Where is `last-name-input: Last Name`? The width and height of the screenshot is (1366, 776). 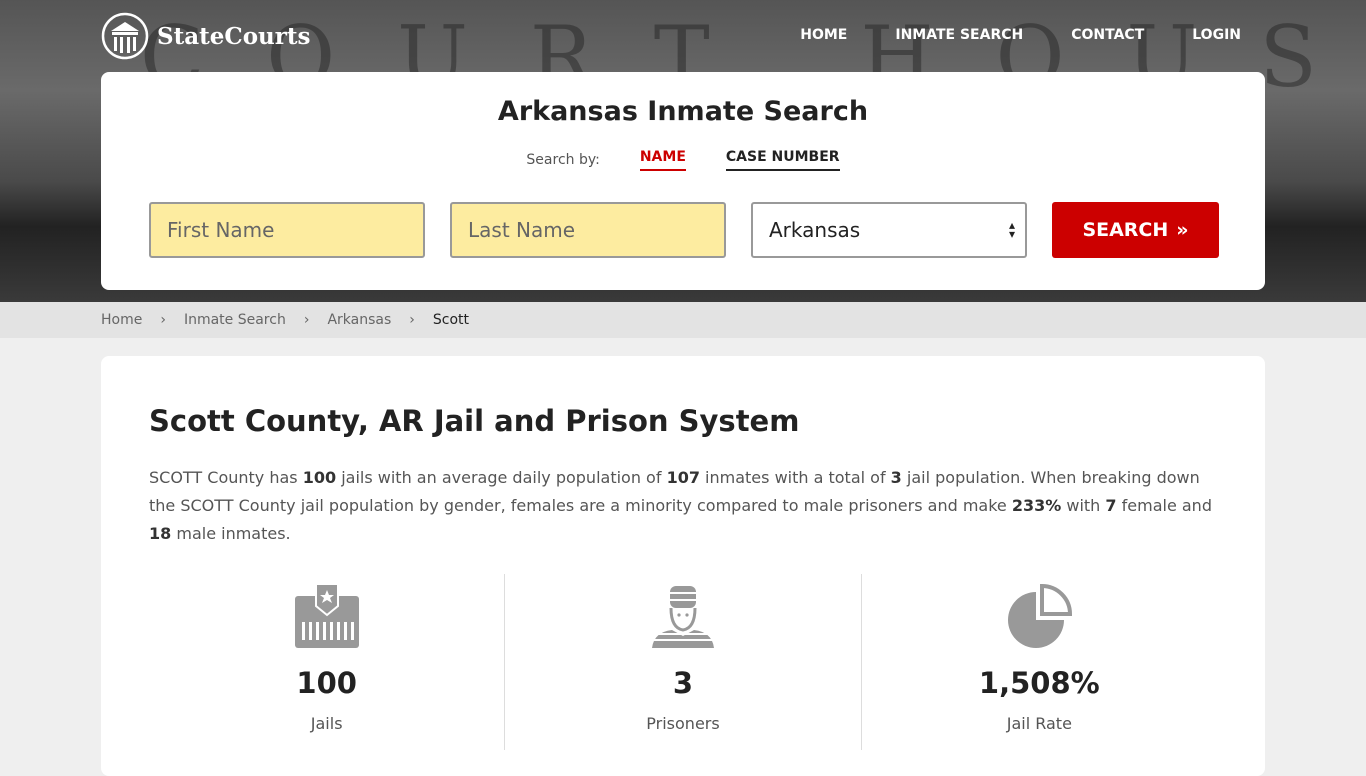
last-name-input: Last Name is located at coordinates (588, 230).